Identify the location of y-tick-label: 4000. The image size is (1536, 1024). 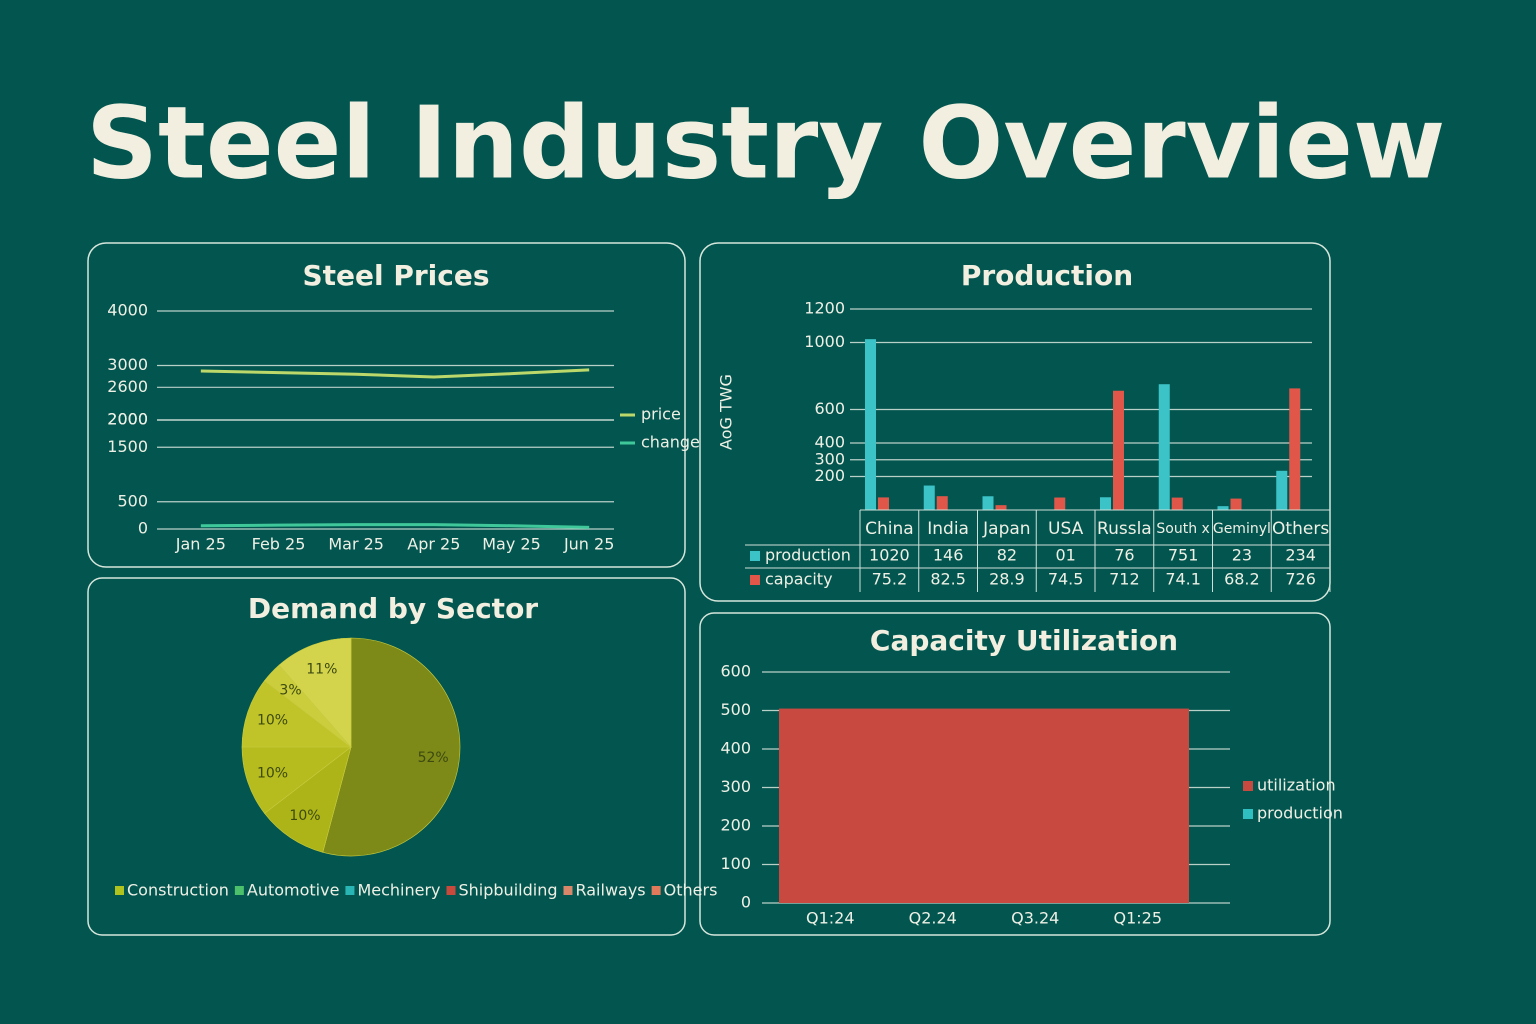
(127, 310).